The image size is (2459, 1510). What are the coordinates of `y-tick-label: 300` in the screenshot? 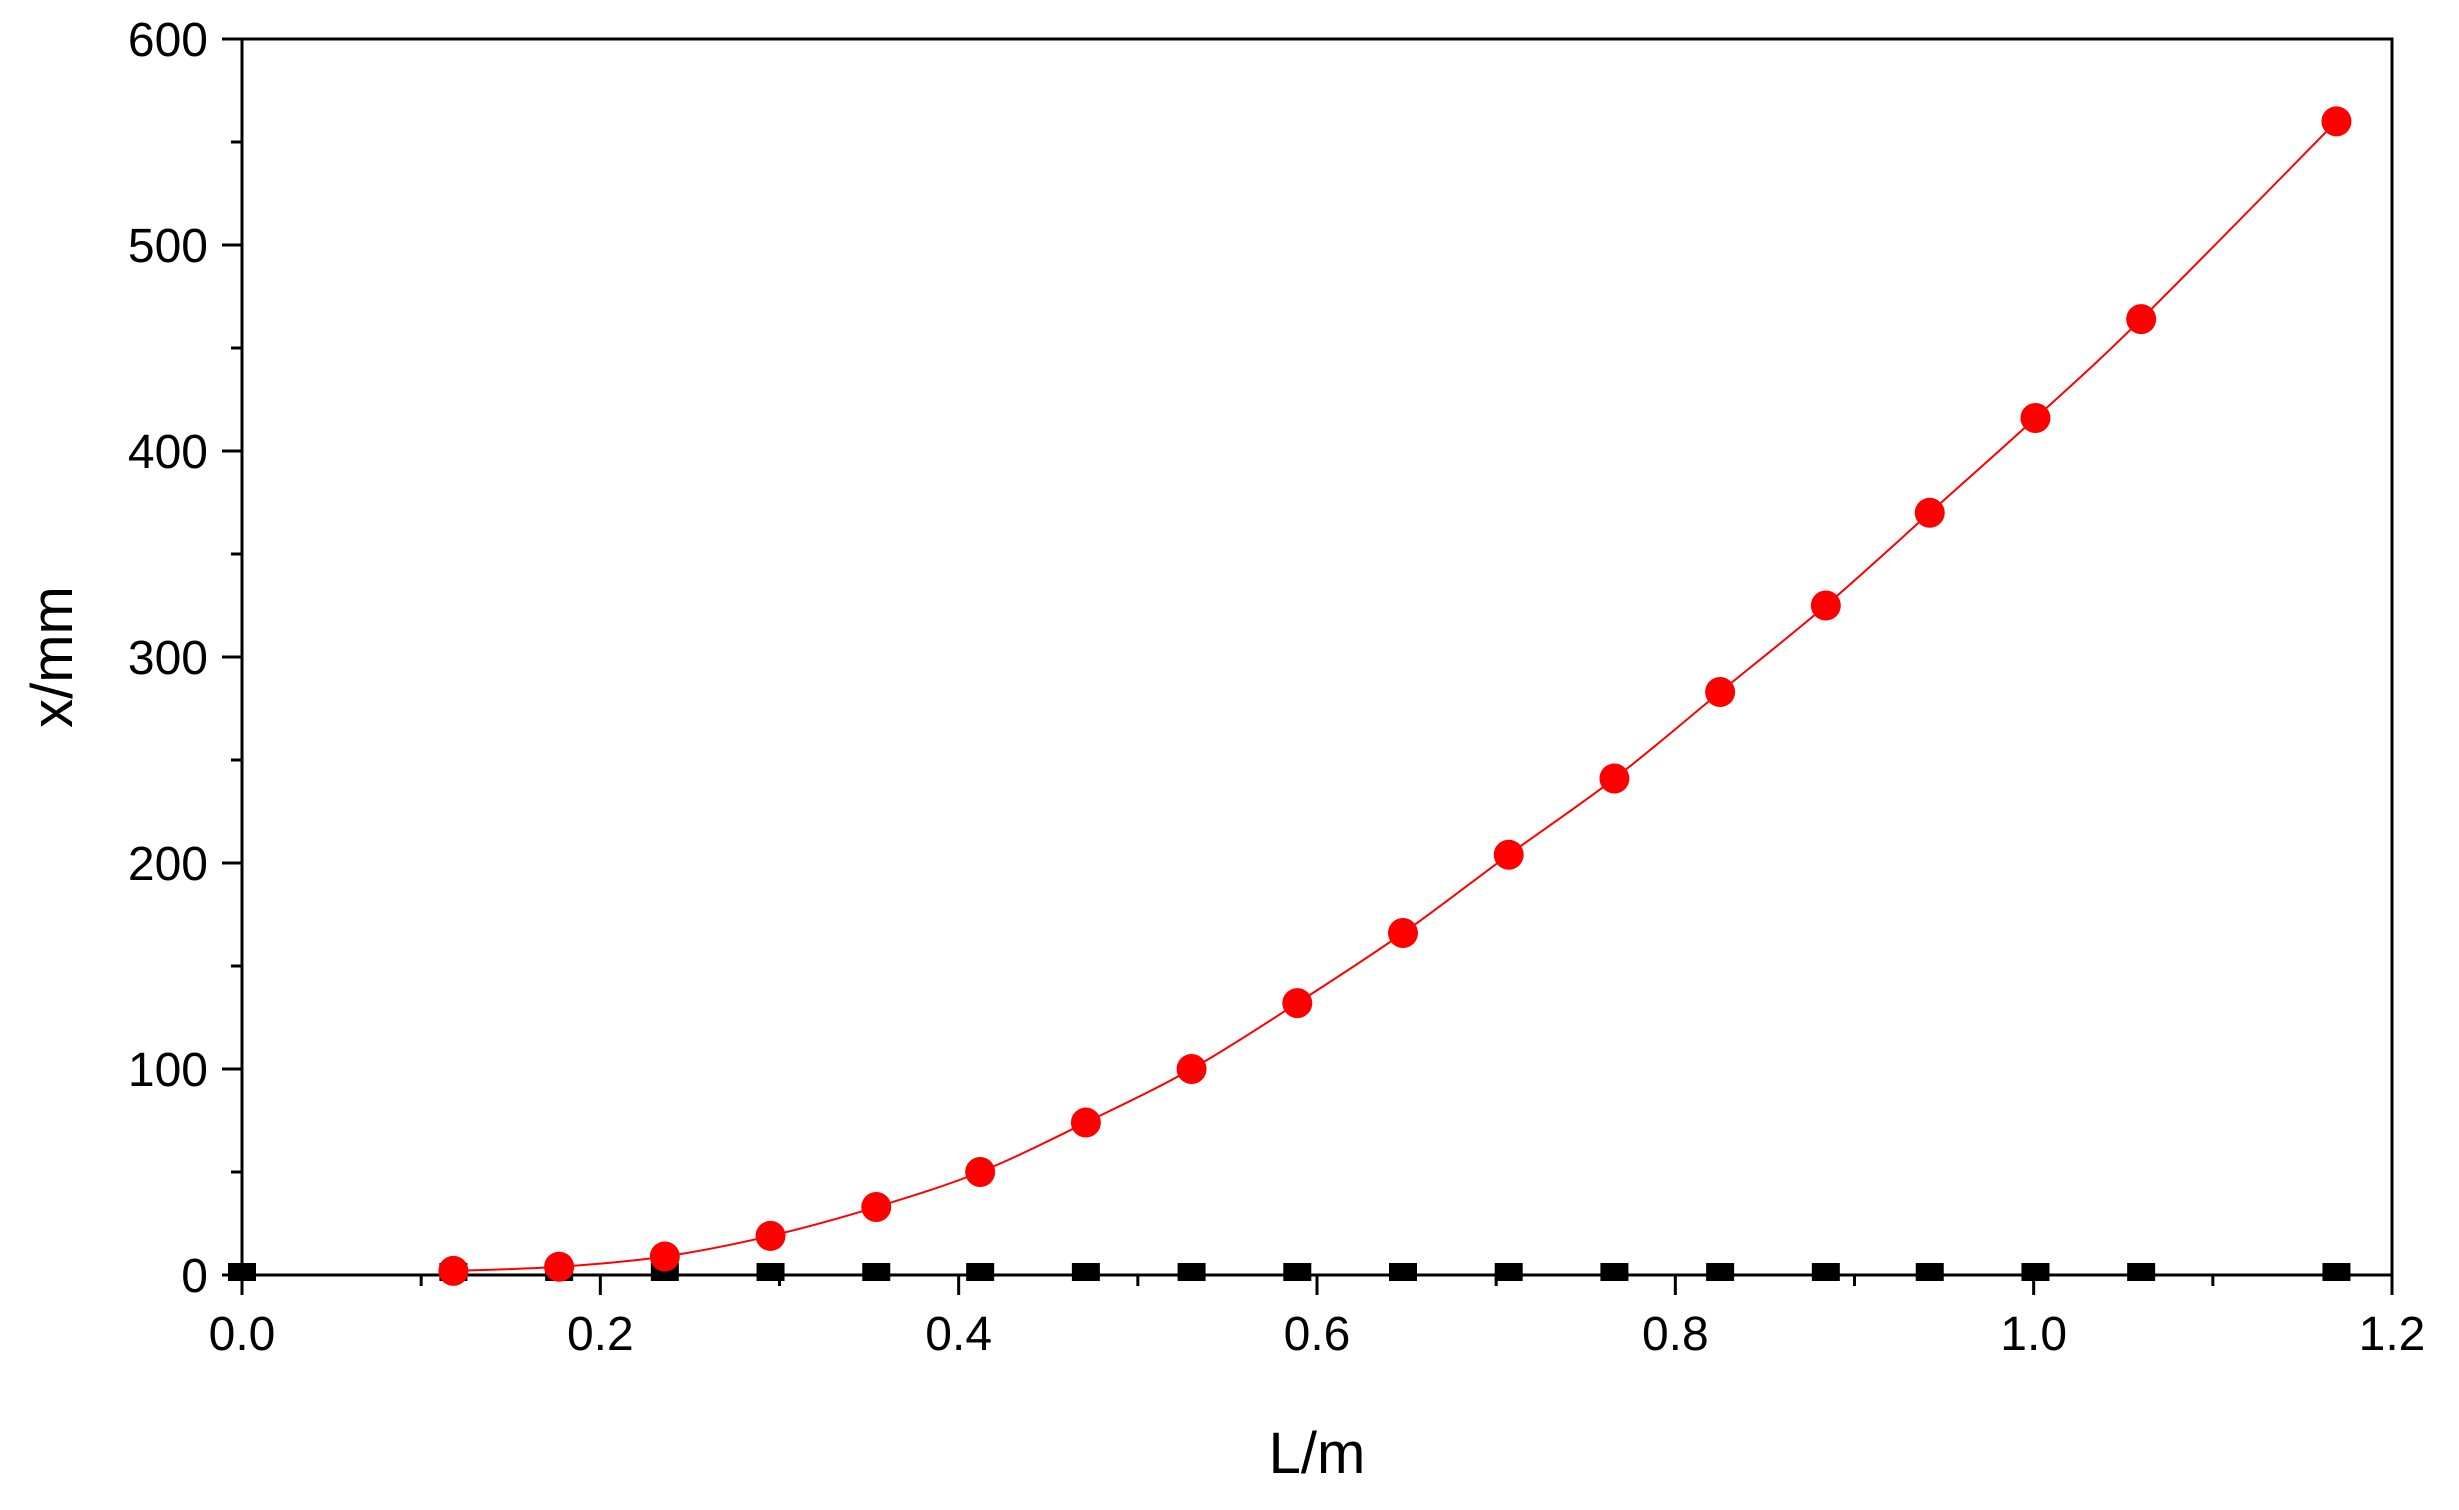 It's located at (168, 658).